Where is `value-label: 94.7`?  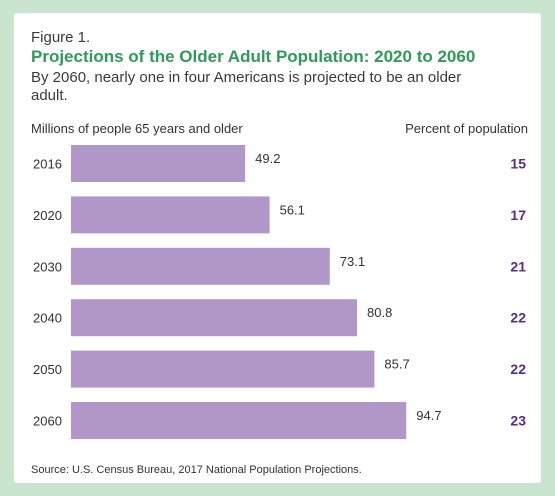
value-label: 94.7 is located at coordinates (428, 415).